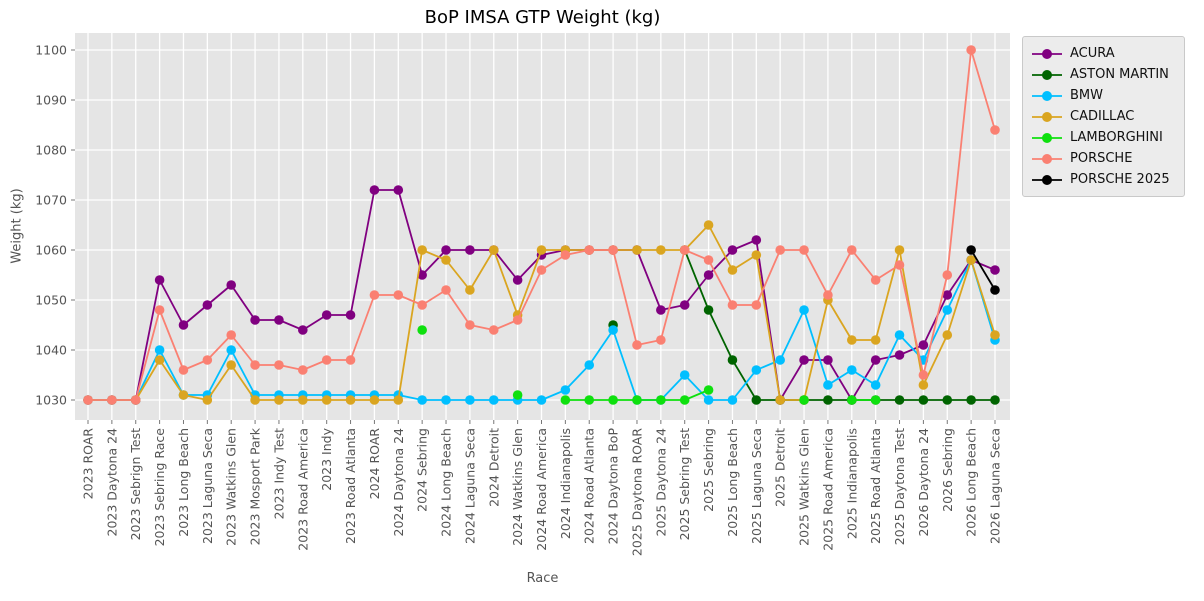  What do you see at coordinates (350, 486) in the screenshot?
I see `svg-text: 2023 Road Atlanta` at bounding box center [350, 486].